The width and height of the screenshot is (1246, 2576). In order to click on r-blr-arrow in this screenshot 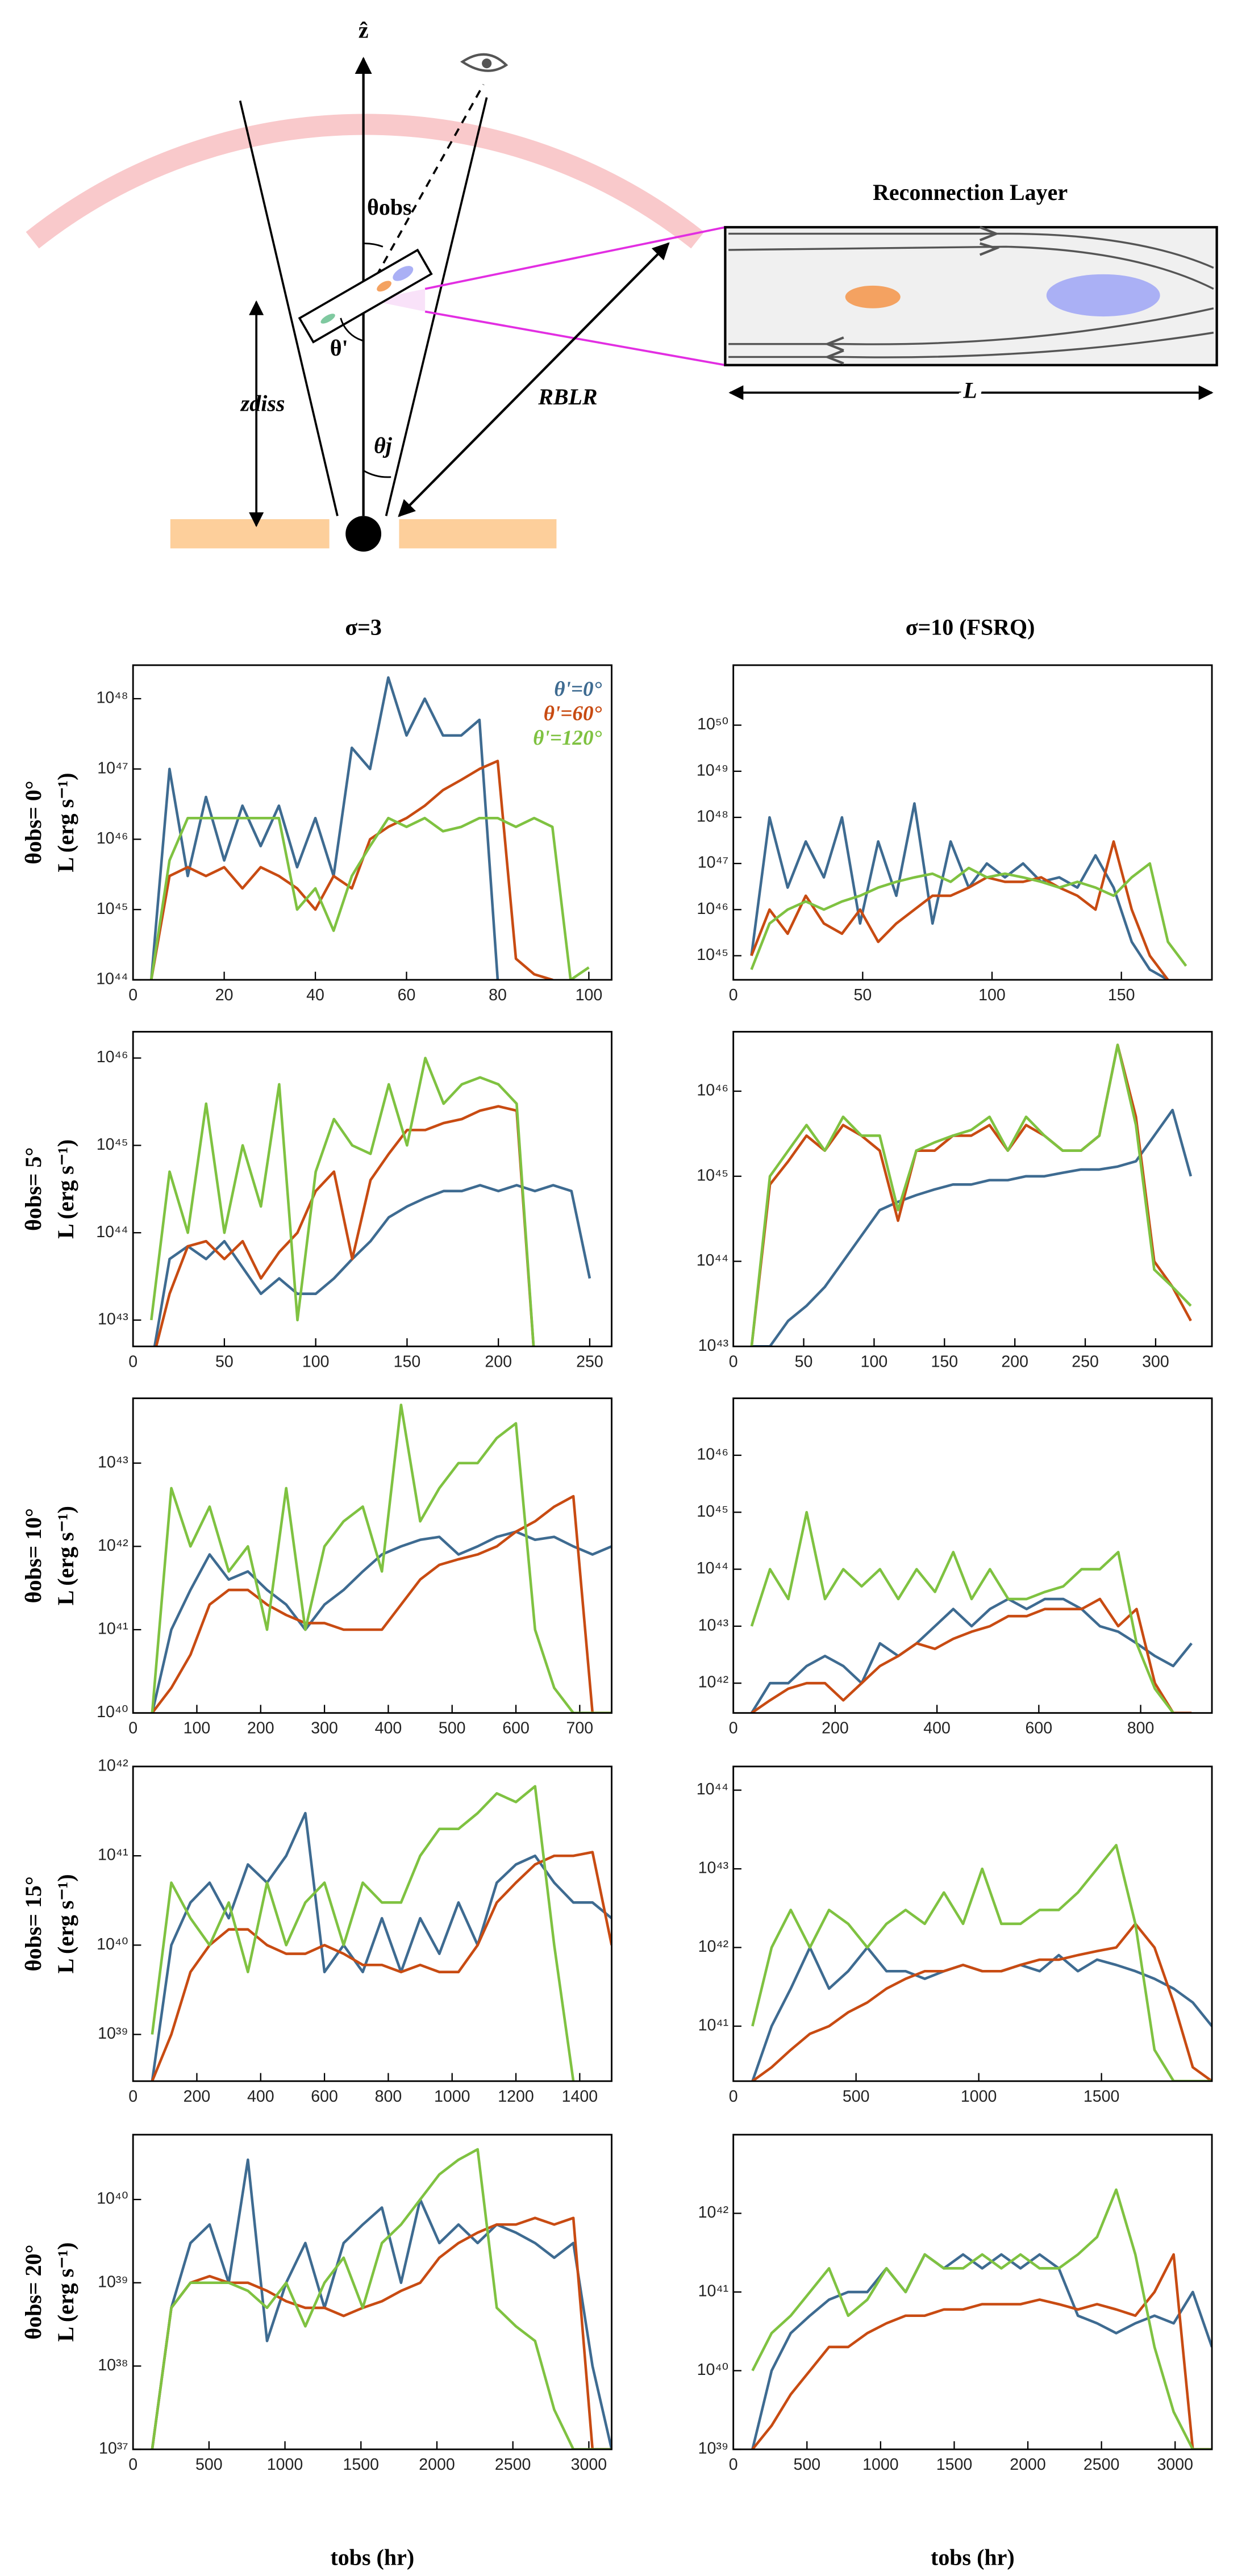, I will do `click(534, 379)`.